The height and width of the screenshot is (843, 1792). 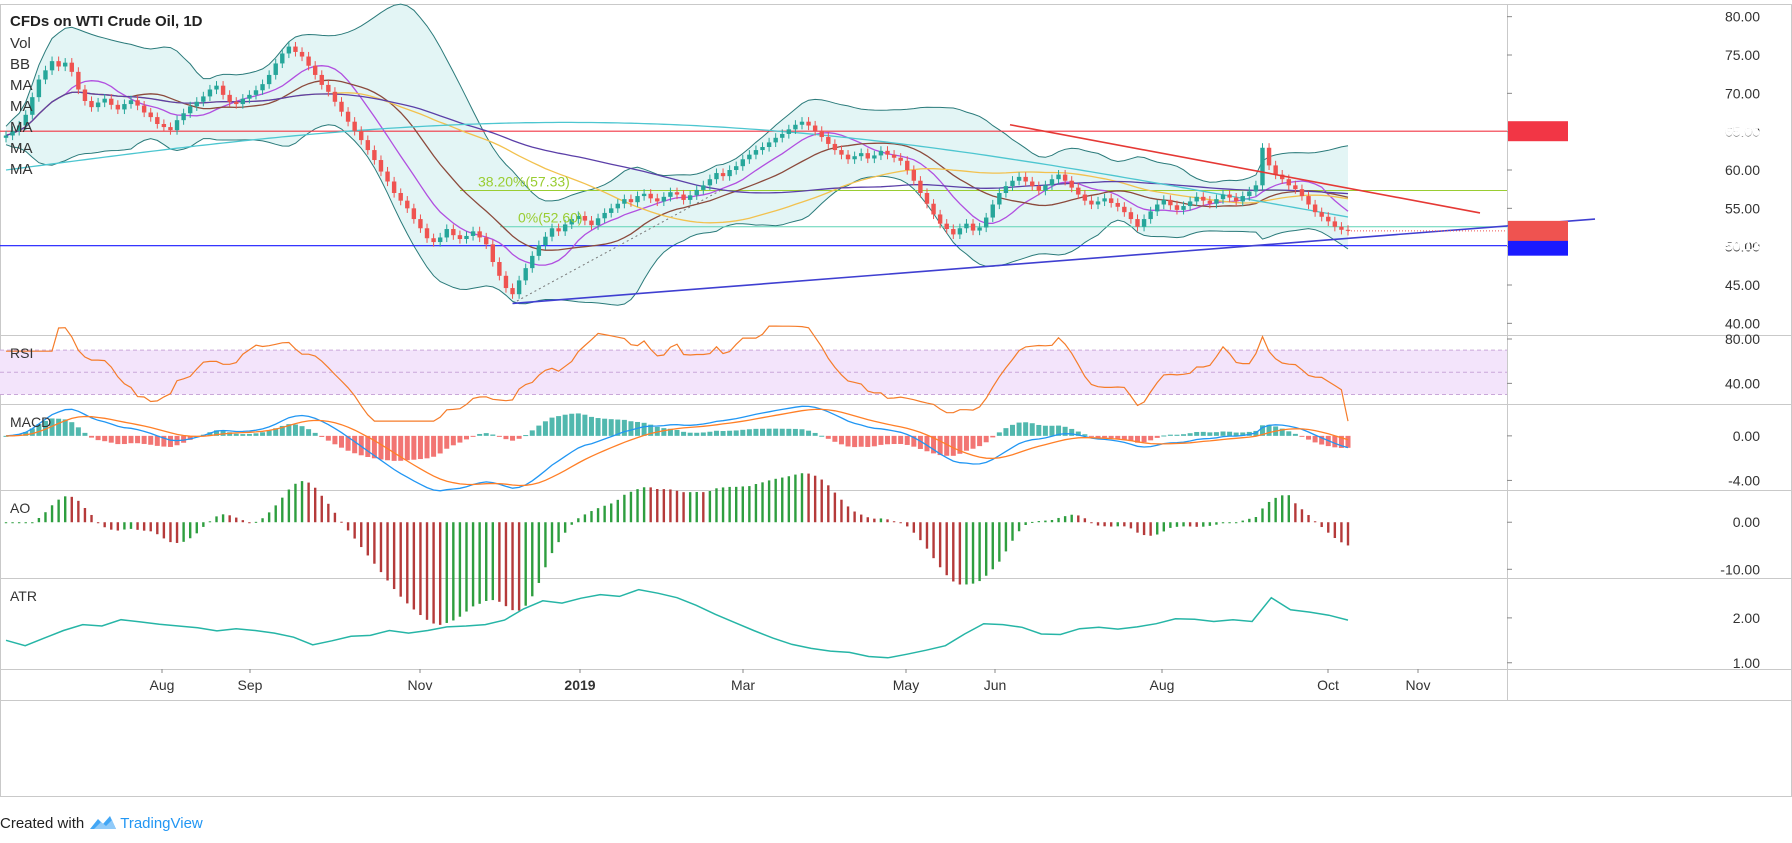 What do you see at coordinates (30, 422) in the screenshot?
I see `pane-label: MACD` at bounding box center [30, 422].